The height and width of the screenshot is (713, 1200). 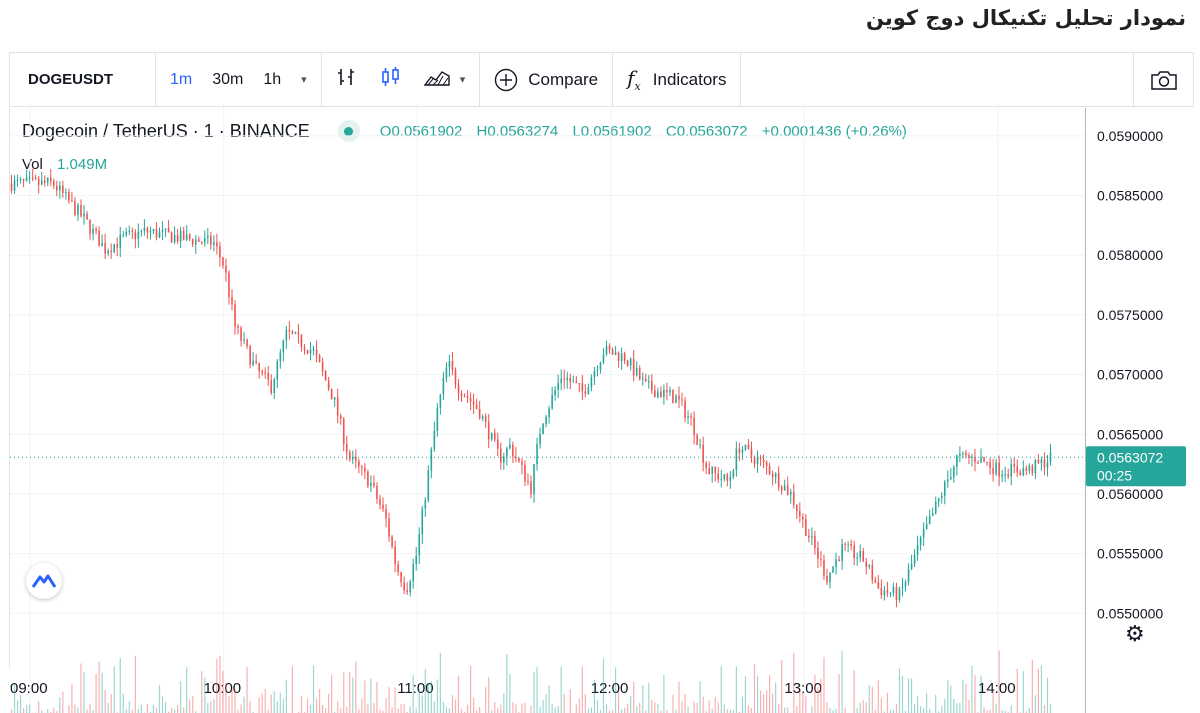 What do you see at coordinates (1135, 633) in the screenshot?
I see `gear-icon: ⚙` at bounding box center [1135, 633].